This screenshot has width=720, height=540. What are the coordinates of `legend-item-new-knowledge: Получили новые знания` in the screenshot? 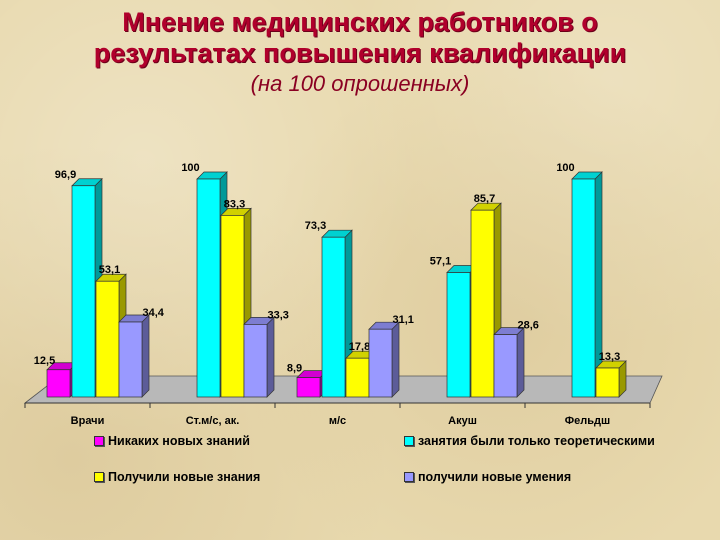 It's located at (177, 477).